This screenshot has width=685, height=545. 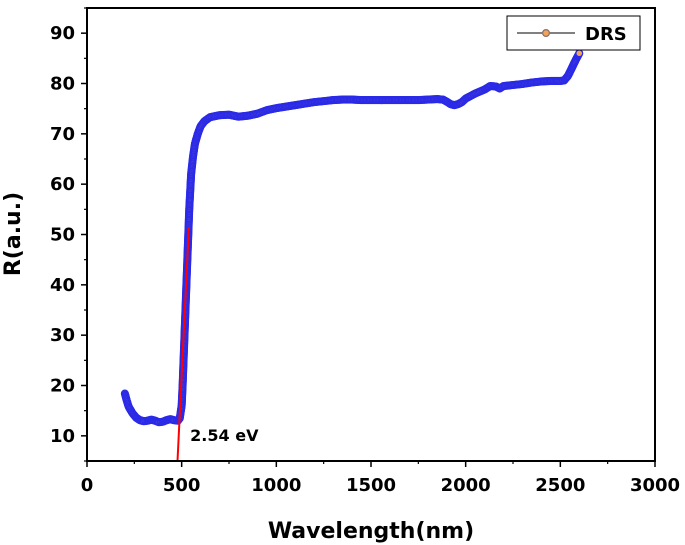 What do you see at coordinates (579, 53) in the screenshot?
I see `data-point` at bounding box center [579, 53].